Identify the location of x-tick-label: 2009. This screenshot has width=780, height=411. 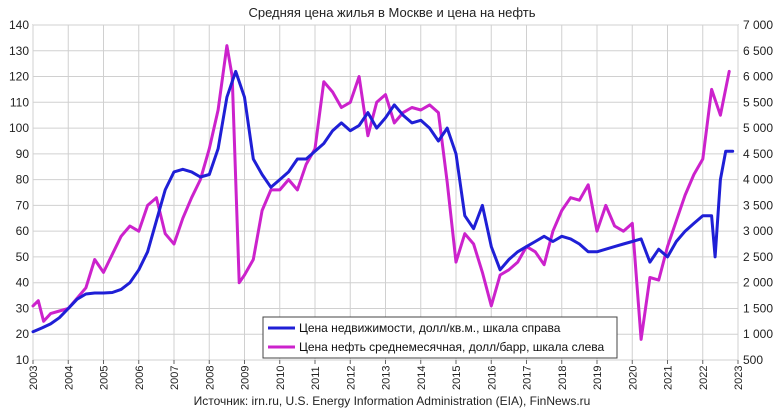
(246, 378).